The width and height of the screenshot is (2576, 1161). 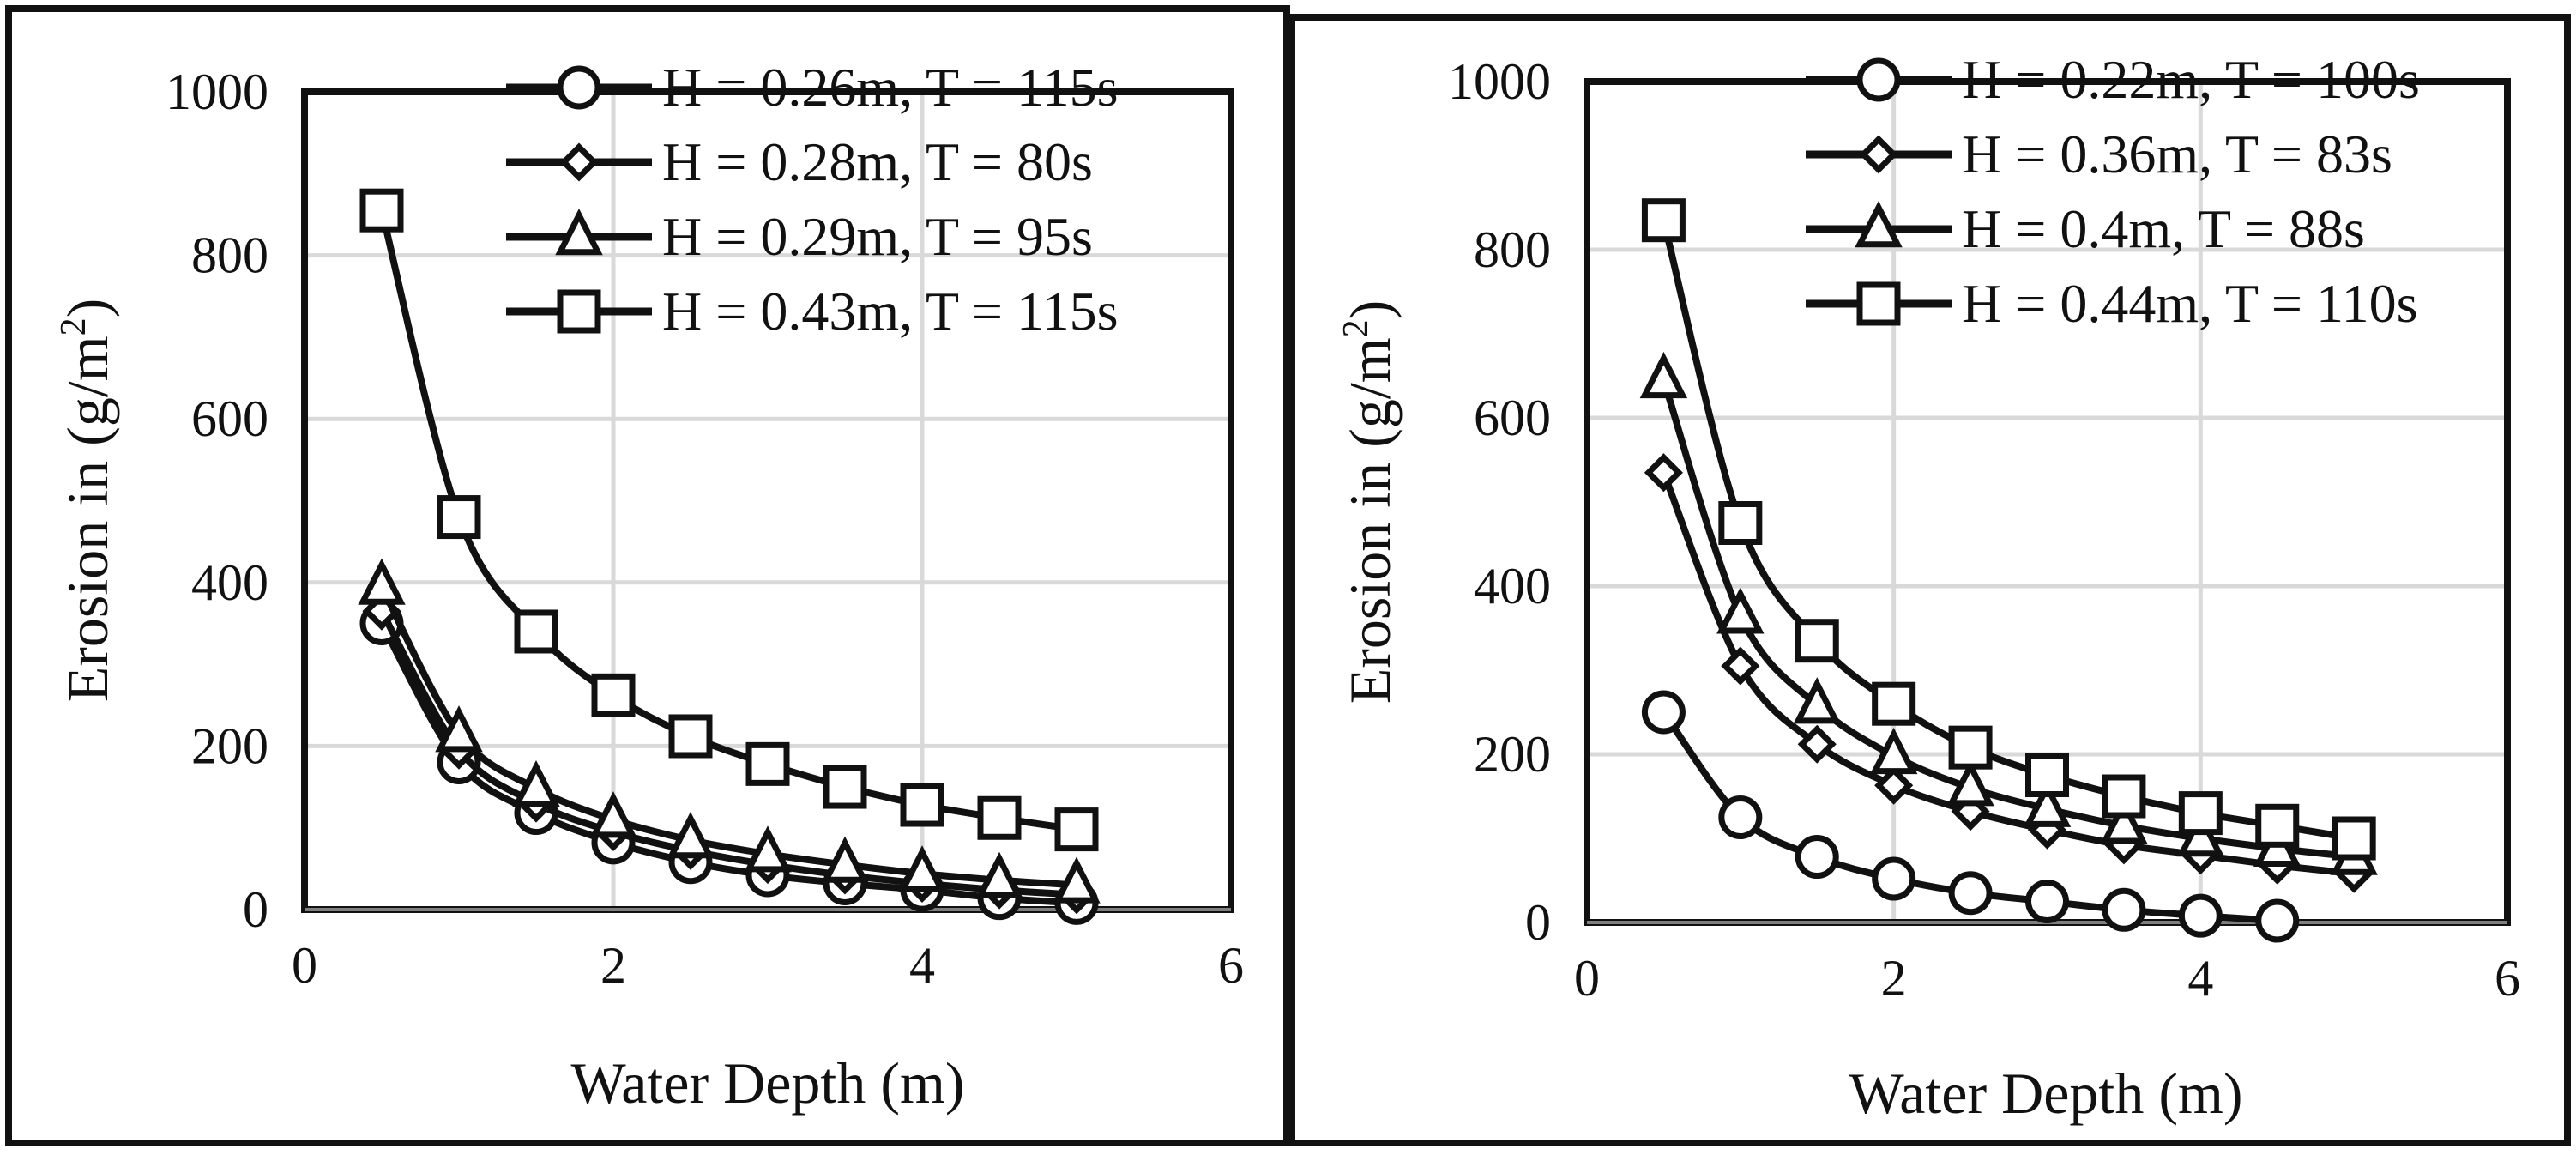 I want to click on legend-label: H = 0.43m, T = 115s, so click(x=890, y=311).